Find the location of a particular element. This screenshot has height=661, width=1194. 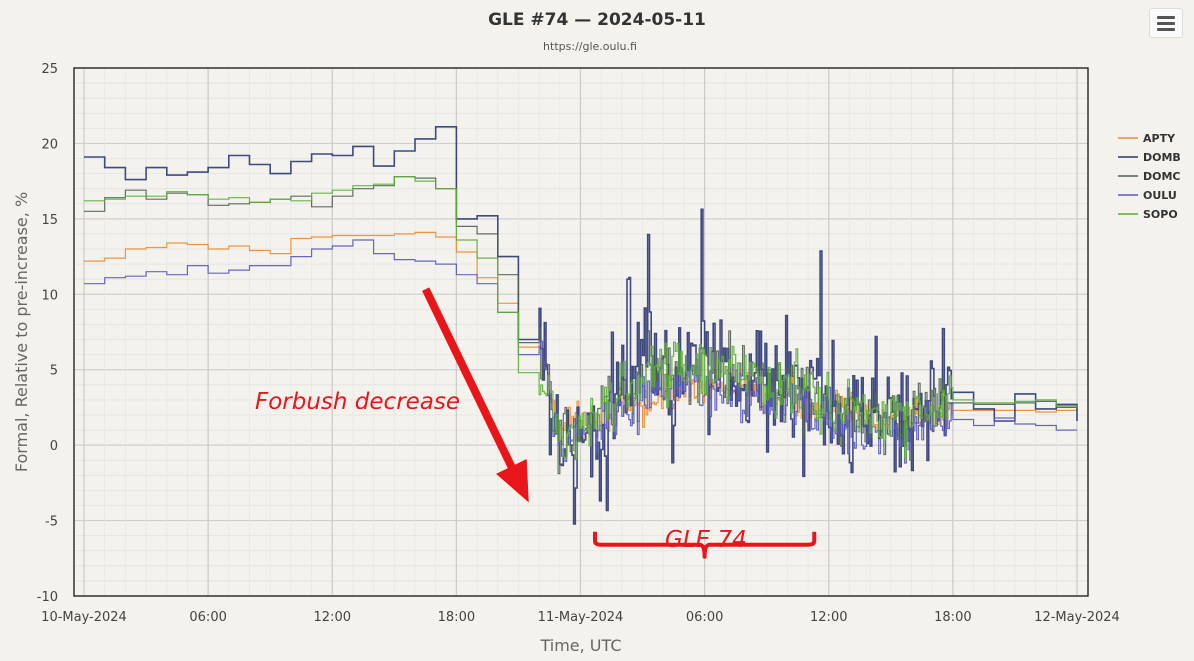

chart-subtitle: https://gle.oulu.fi is located at coordinates (590, 46).